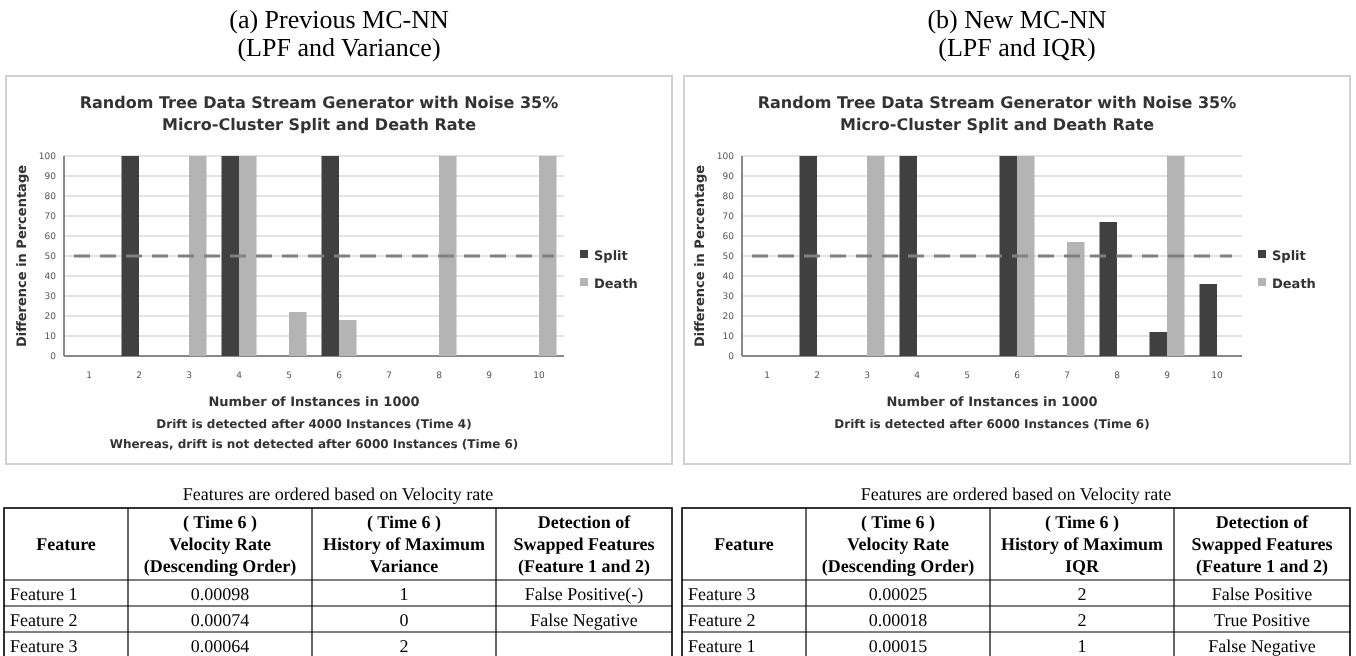  What do you see at coordinates (898, 646) in the screenshot?
I see `text: 0.00015` at bounding box center [898, 646].